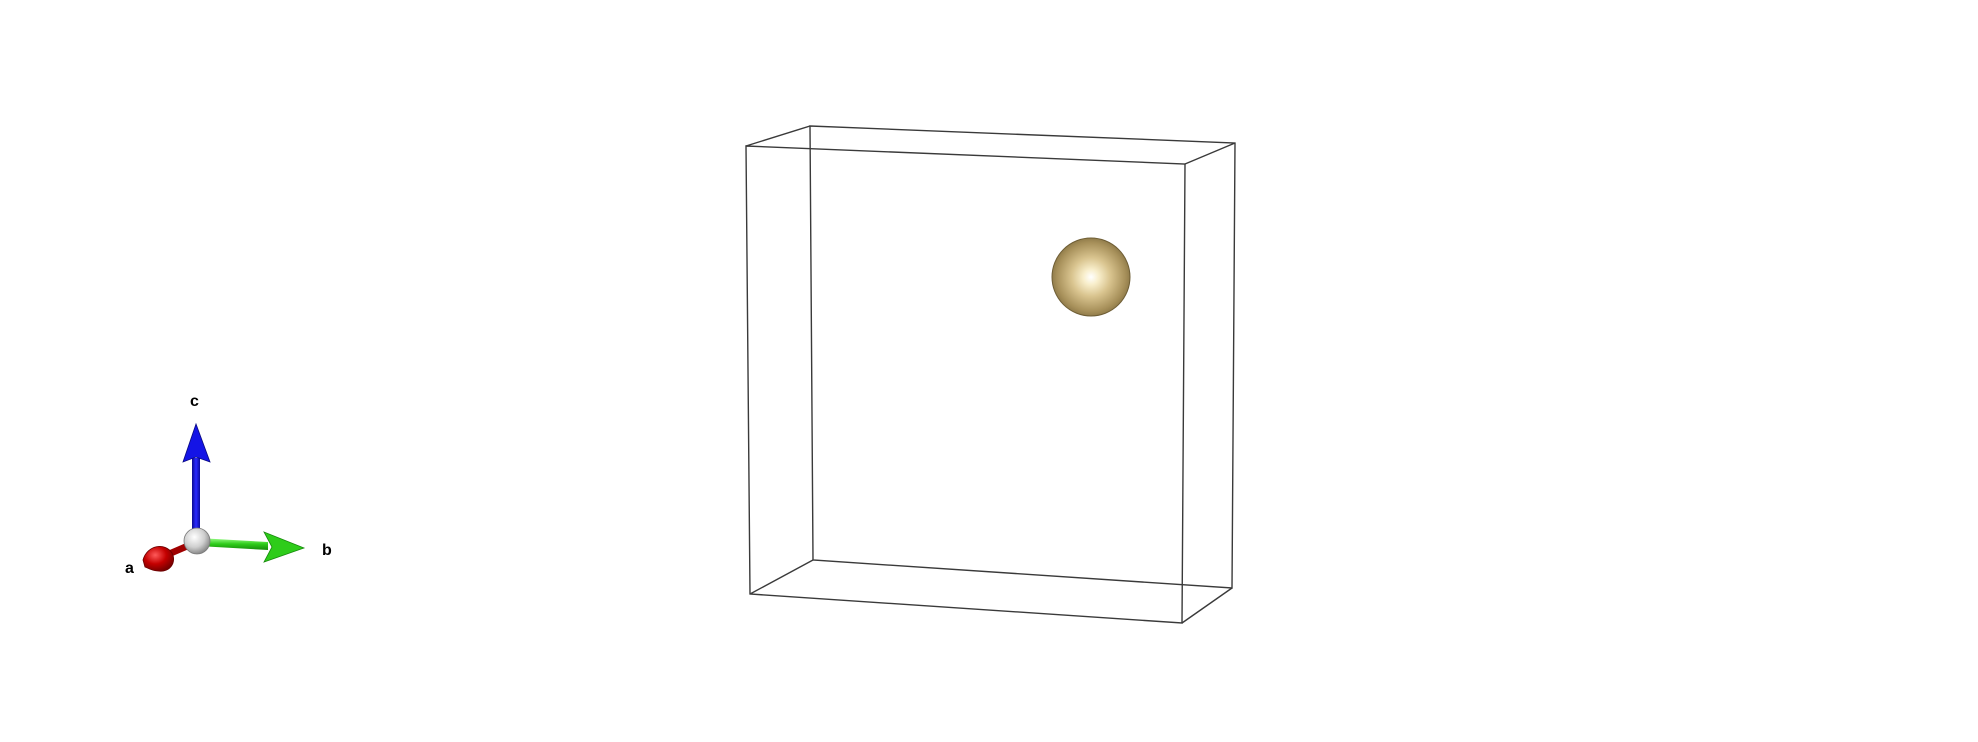  Describe the element at coordinates (129, 568) in the screenshot. I see `a-axis-label: a` at that location.